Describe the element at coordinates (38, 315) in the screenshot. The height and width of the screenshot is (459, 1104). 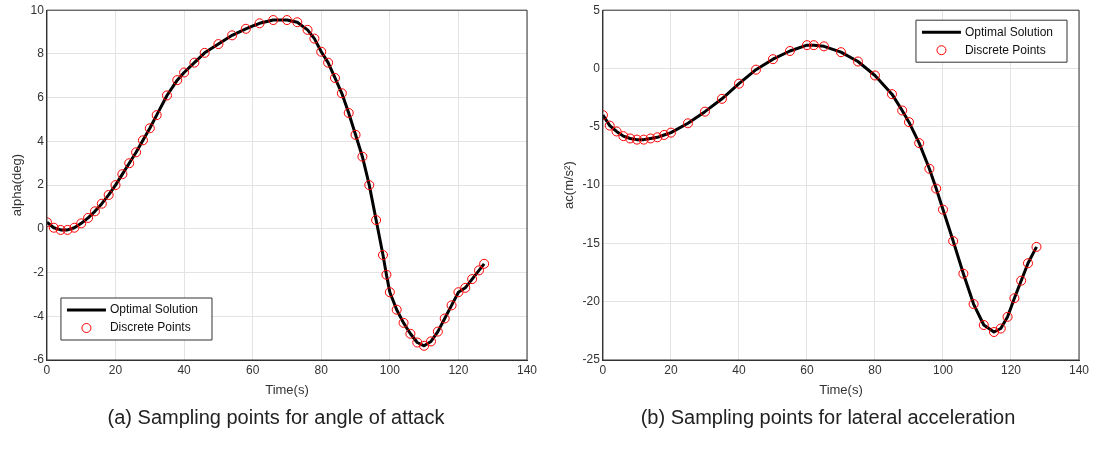
I see `y-tick-label: -4` at that location.